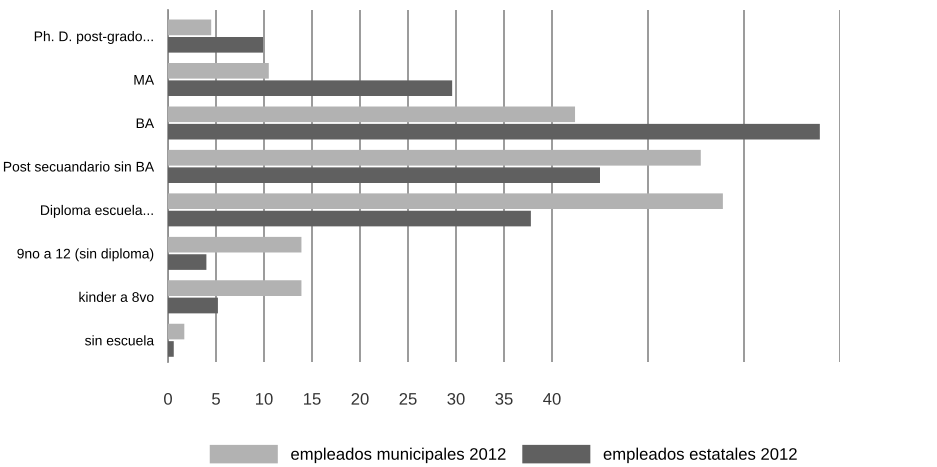 The width and height of the screenshot is (937, 467). Describe the element at coordinates (552, 398) in the screenshot. I see `x-tick-label: 40` at that location.